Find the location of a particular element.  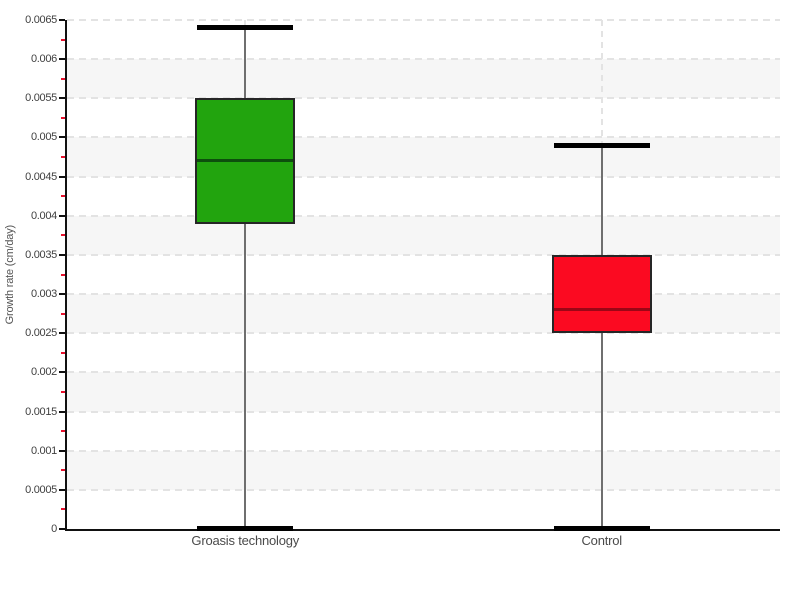

y-axis-title-text: Growth rate (cm/day) is located at coordinates (10, 274).